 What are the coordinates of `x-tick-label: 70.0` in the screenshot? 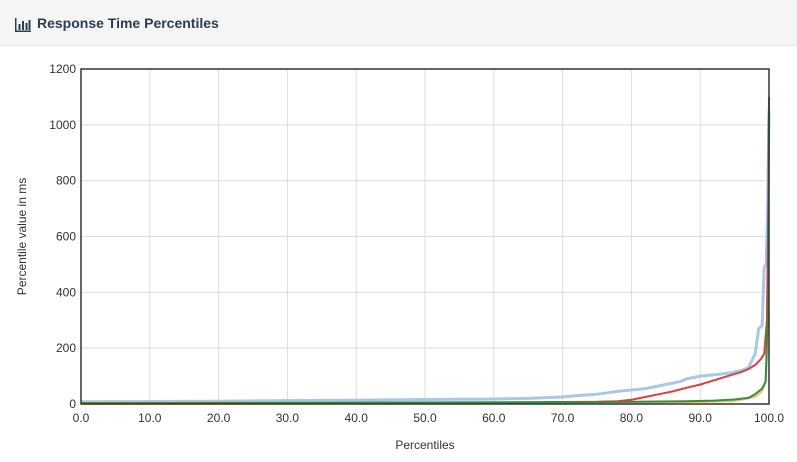 It's located at (563, 418).